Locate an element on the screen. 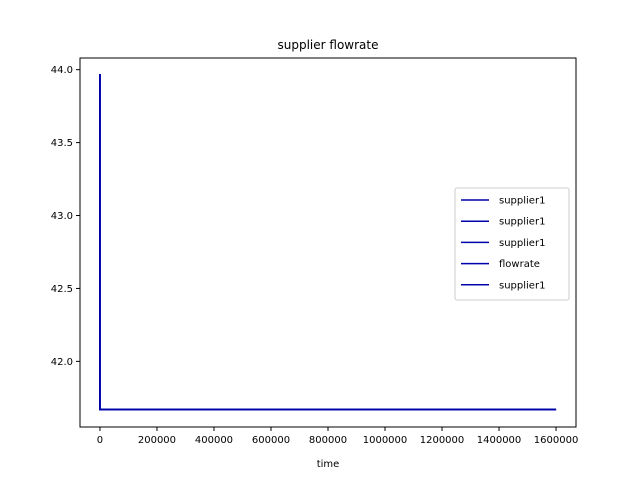  y-tick-label: 42.0 is located at coordinates (62, 362).